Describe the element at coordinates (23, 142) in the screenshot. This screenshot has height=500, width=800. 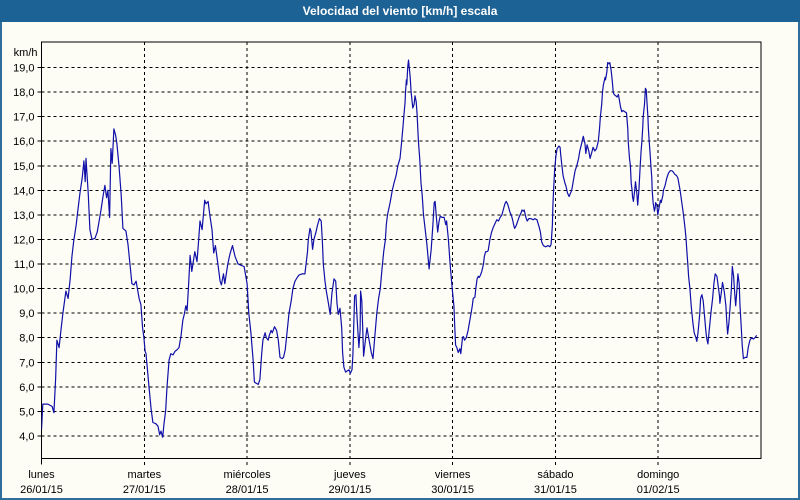
I see `y-axis-tick-label: 16,0` at that location.